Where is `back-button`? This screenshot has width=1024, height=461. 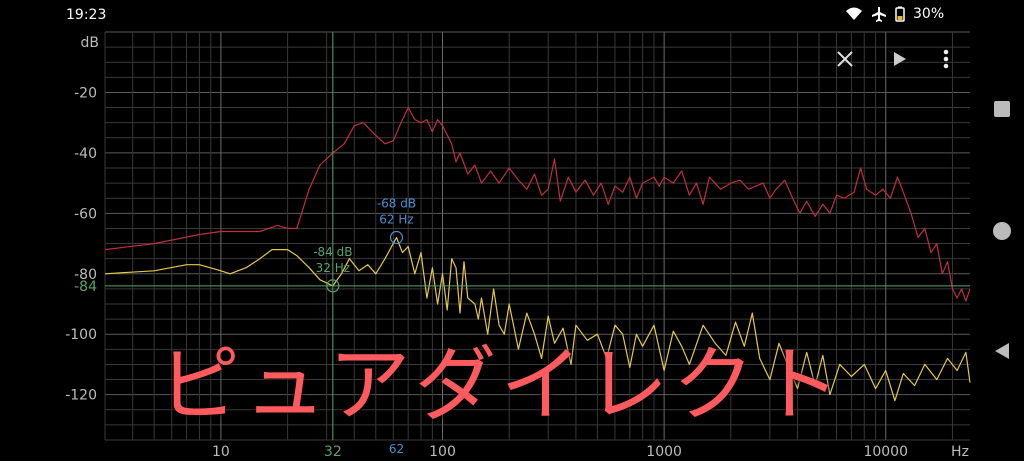
back-button is located at coordinates (1002, 351).